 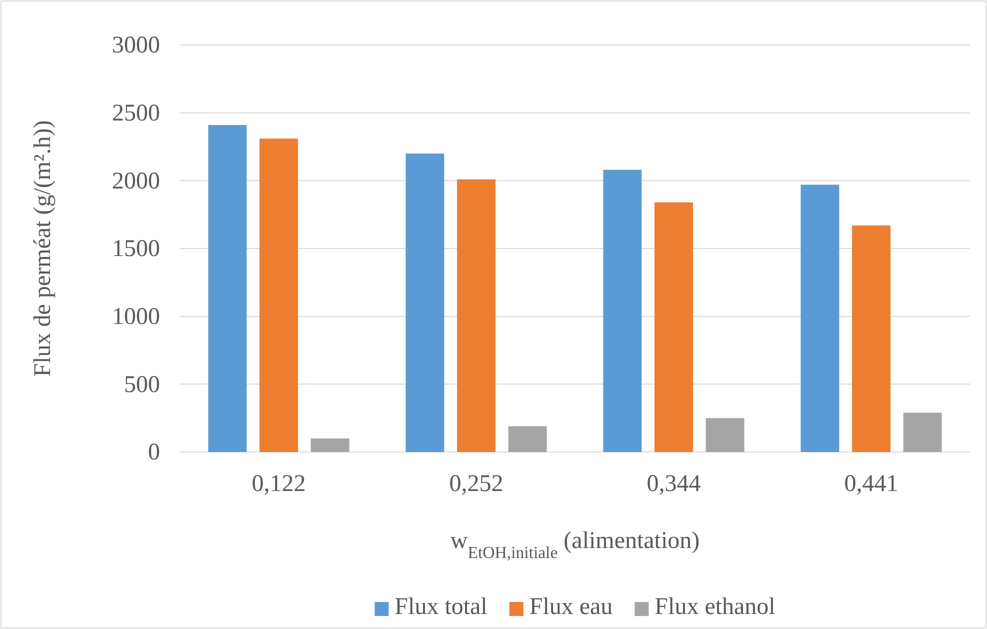 I want to click on y-tick-label: 2000, so click(x=136, y=181).